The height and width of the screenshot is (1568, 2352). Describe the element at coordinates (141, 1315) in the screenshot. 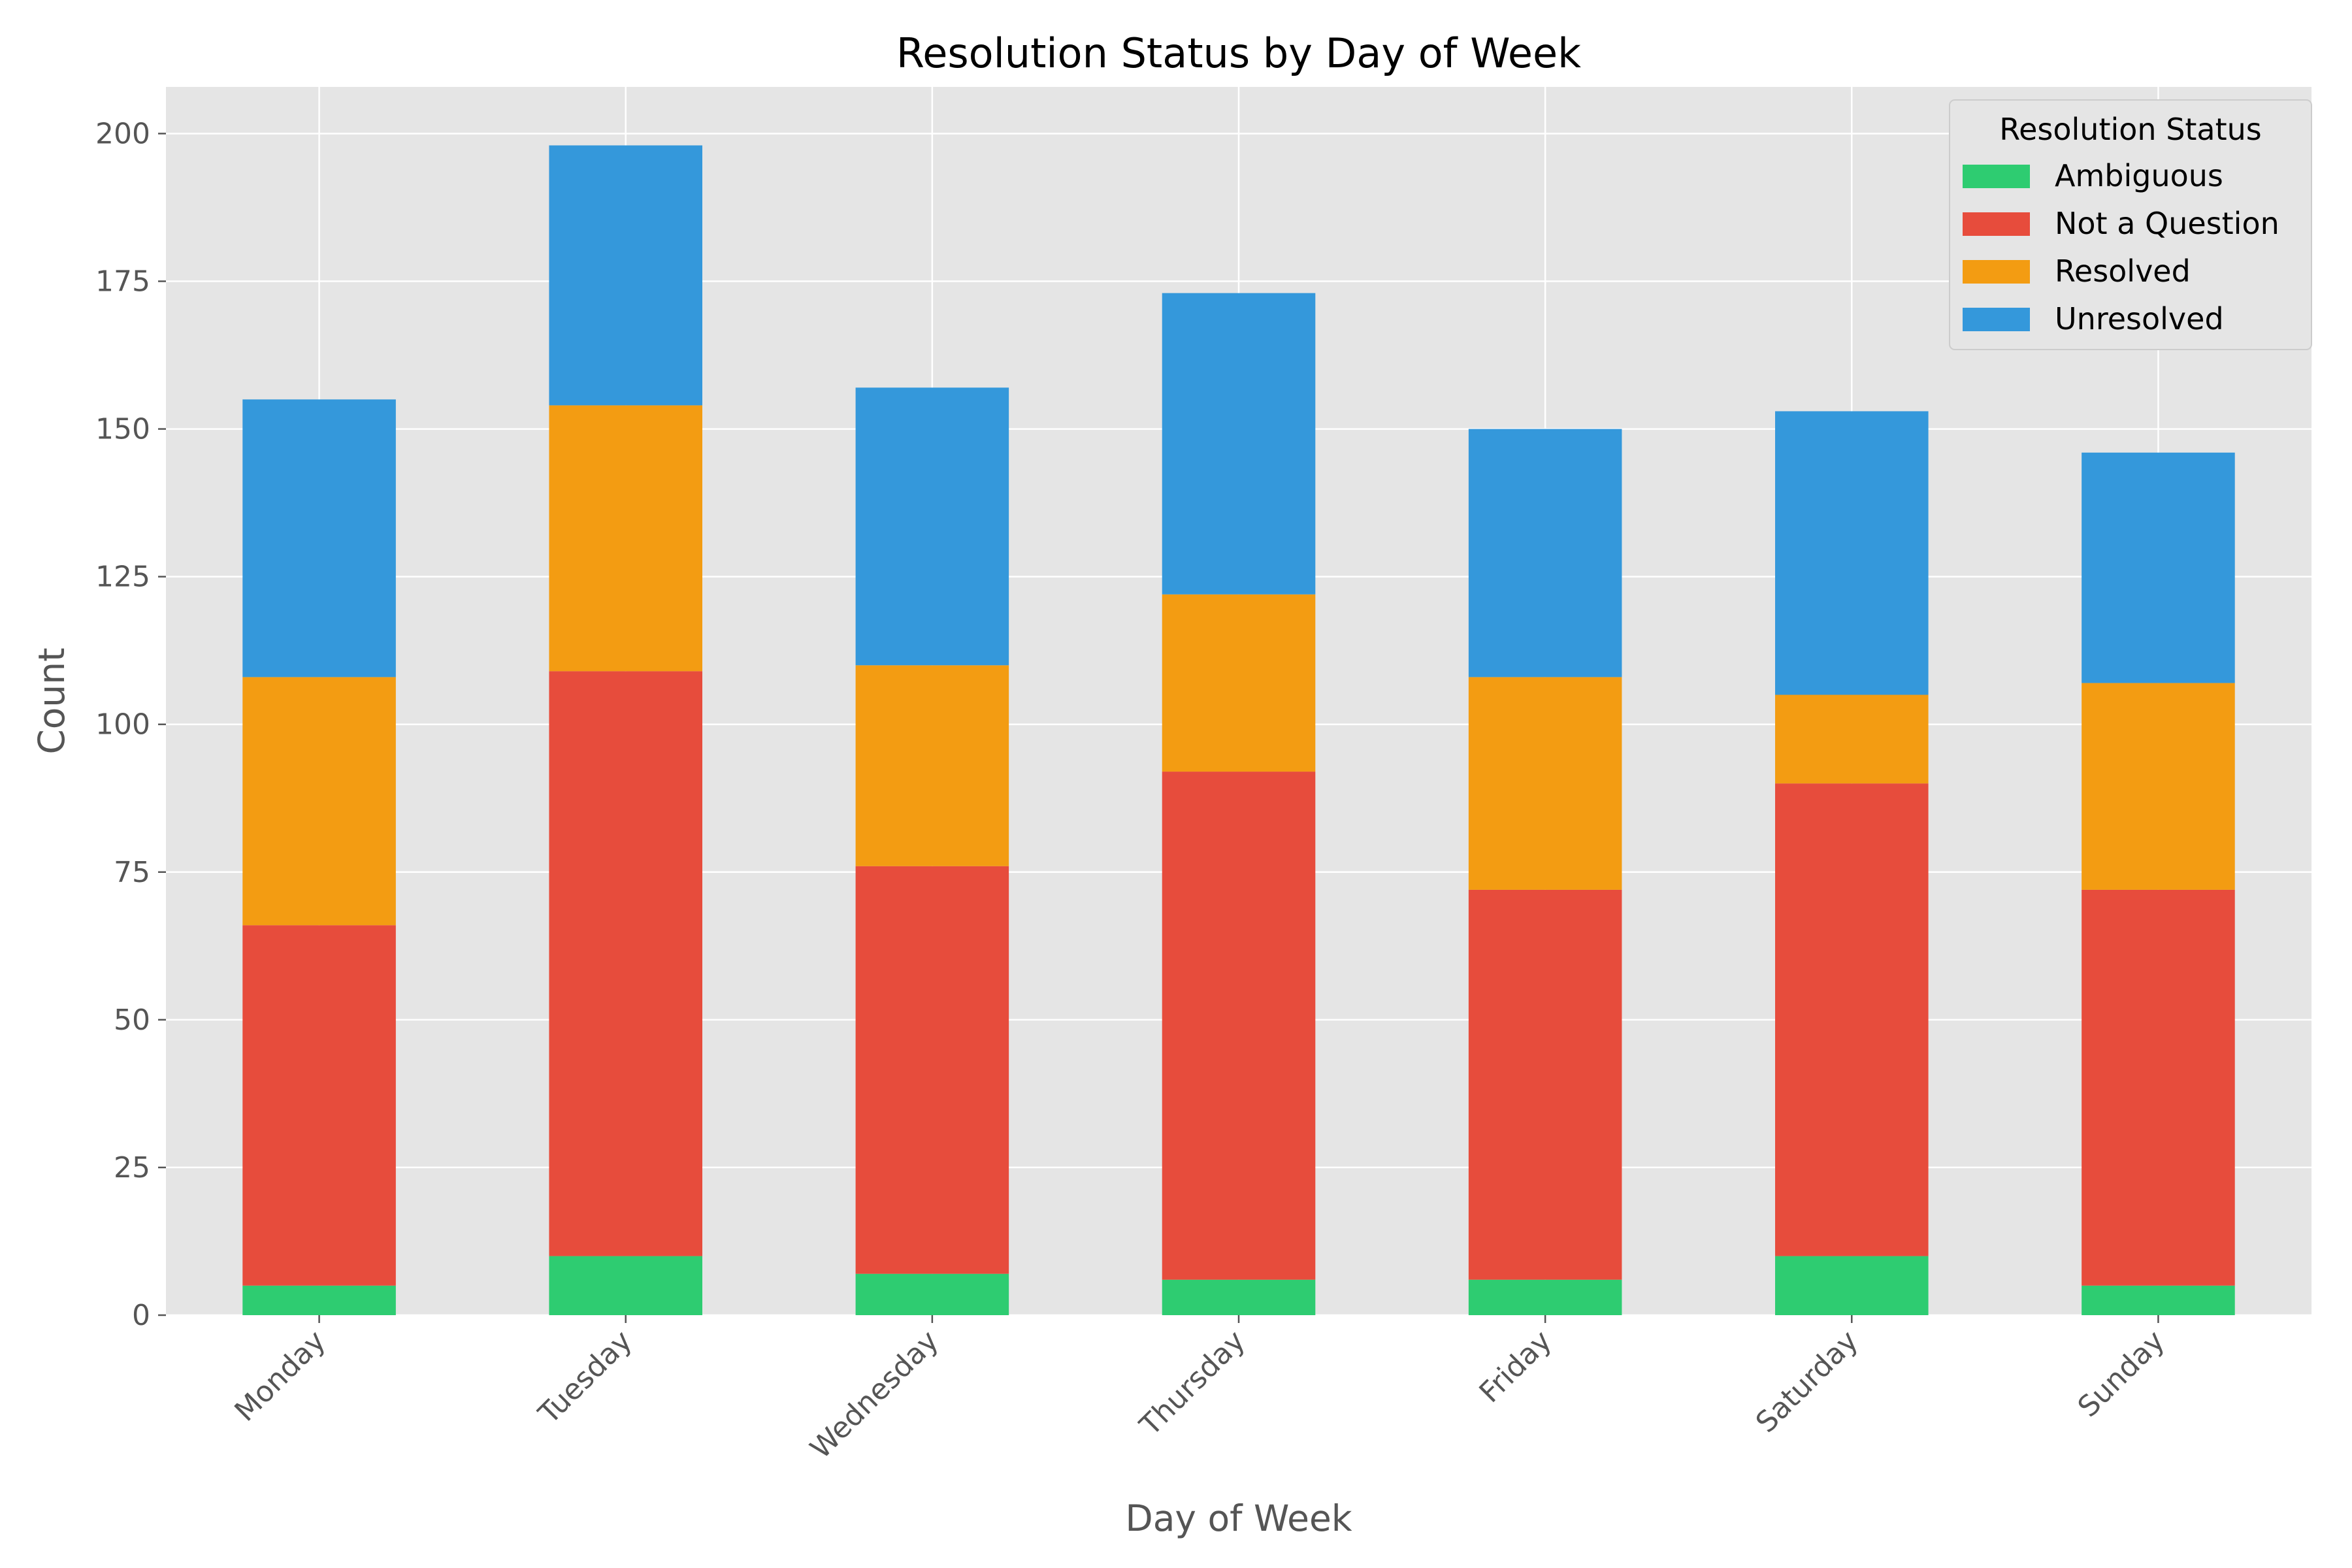

I see `y-tick-label: 0` at that location.